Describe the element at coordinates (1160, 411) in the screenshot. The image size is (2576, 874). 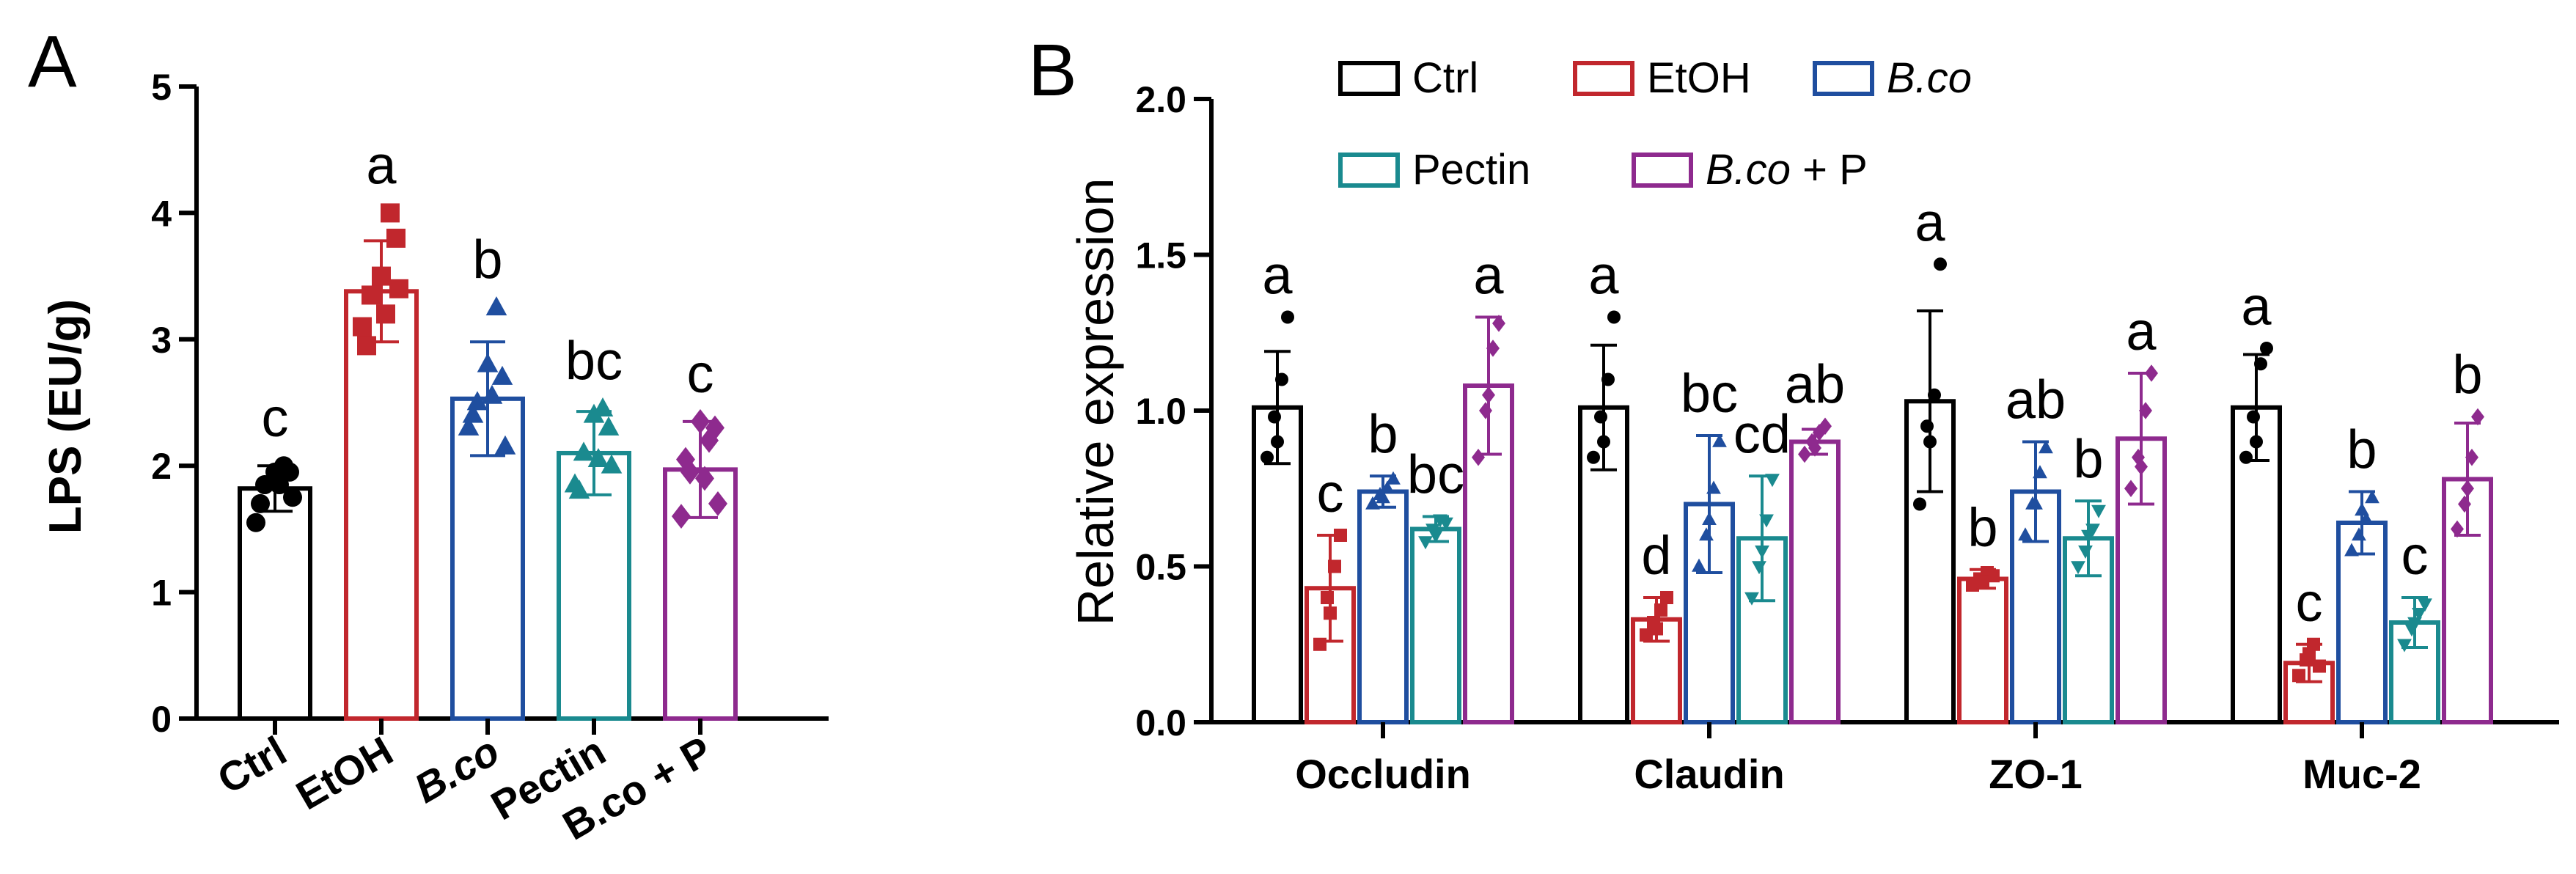
I see `panel-b-y-tick-label: 1.0` at that location.